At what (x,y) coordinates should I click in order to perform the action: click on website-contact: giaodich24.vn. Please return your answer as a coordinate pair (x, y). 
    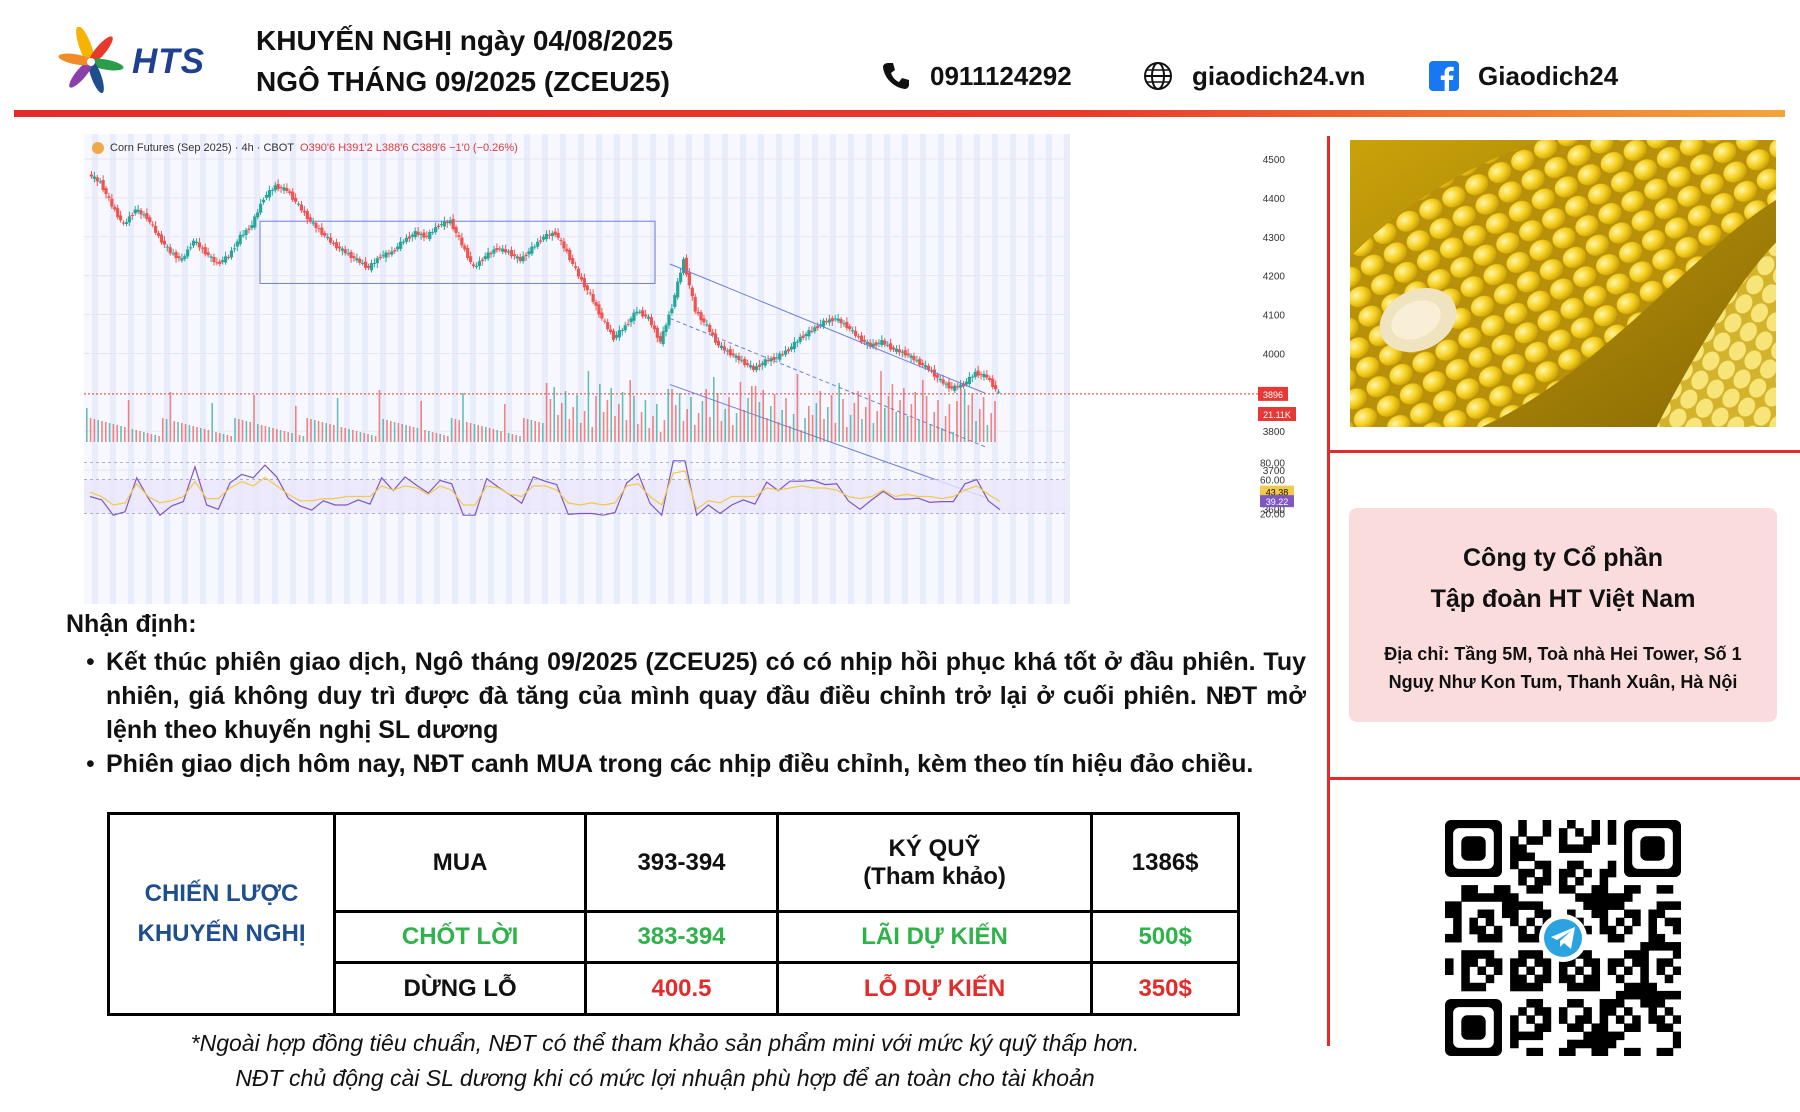
    Looking at the image, I should click on (1253, 76).